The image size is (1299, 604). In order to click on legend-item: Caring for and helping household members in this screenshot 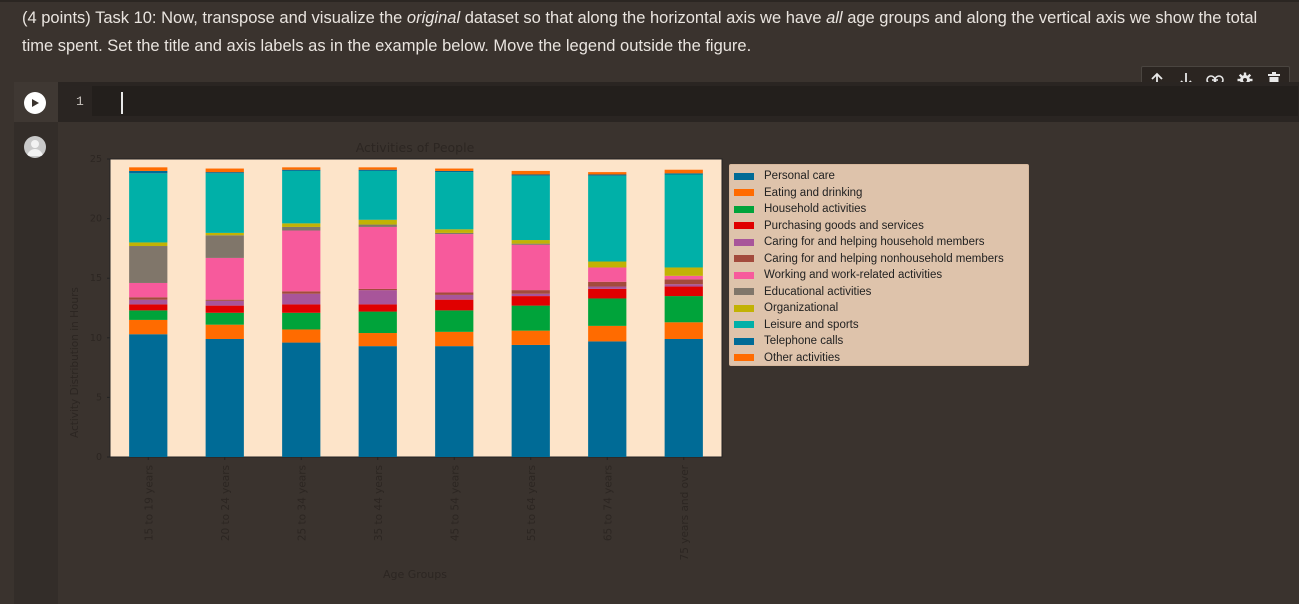, I will do `click(859, 242)`.